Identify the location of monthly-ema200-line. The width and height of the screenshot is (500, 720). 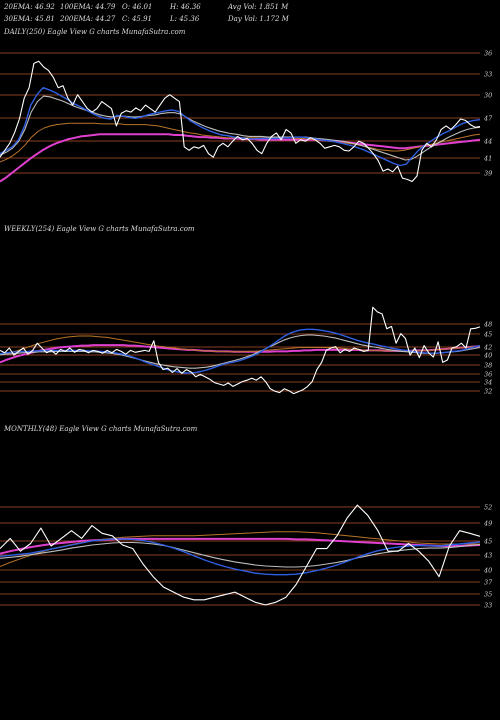
(240, 546).